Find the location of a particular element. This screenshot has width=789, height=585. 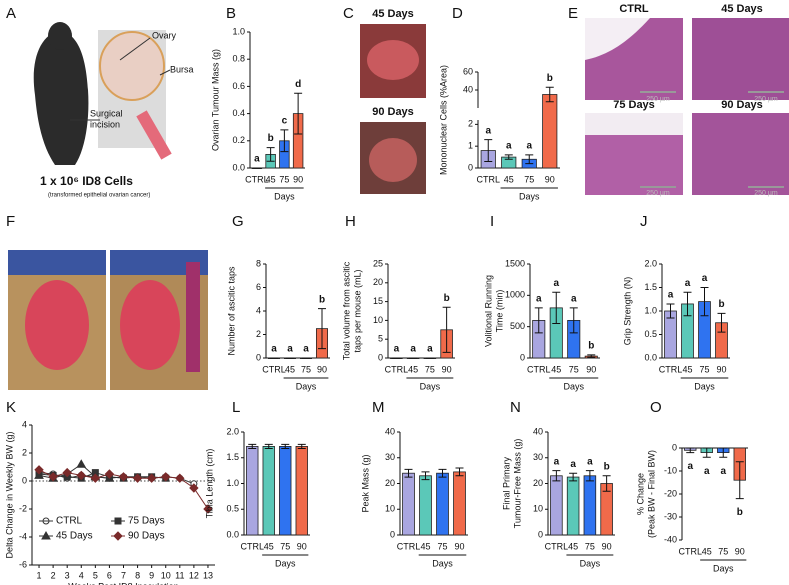

legend-label: 45 Days is located at coordinates (74, 536).